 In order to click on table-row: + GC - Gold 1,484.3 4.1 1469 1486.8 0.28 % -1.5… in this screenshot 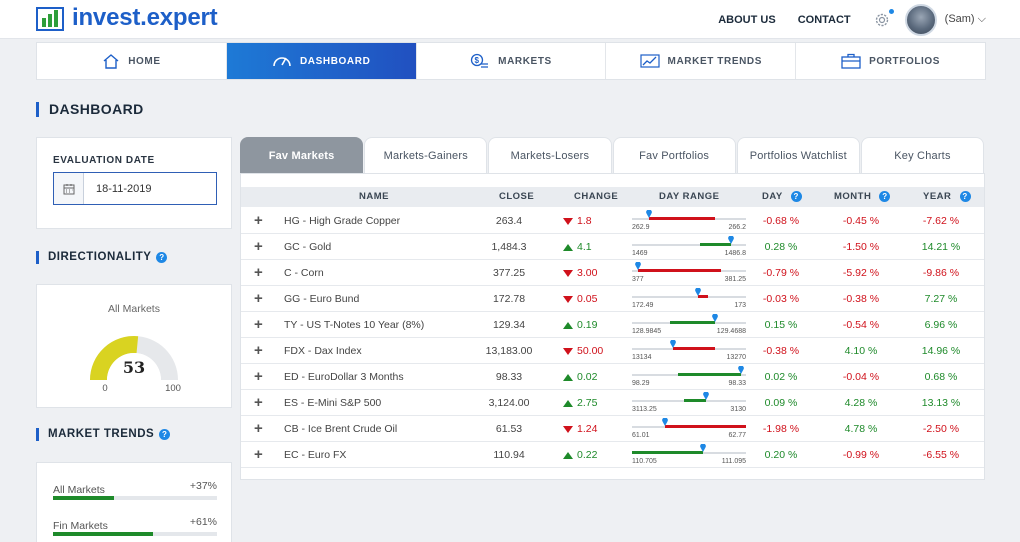, I will do `click(612, 247)`.